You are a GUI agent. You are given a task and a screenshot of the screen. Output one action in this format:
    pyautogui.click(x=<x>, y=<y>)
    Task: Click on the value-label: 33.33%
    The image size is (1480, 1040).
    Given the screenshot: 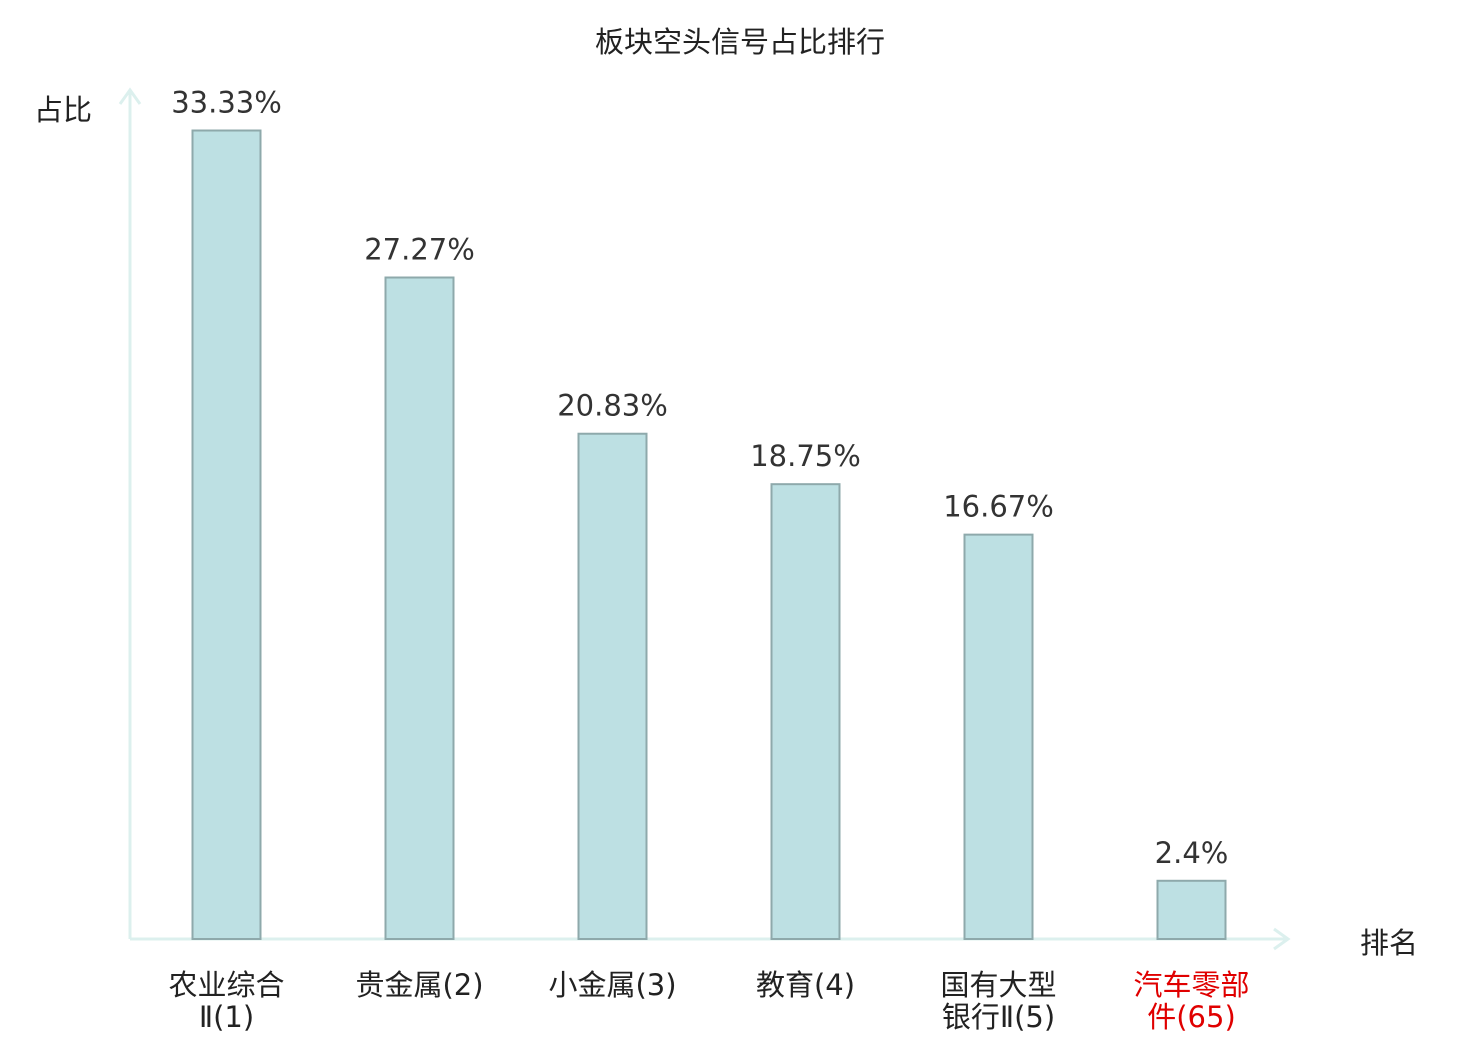 What is the action you would take?
    pyautogui.click(x=226, y=103)
    